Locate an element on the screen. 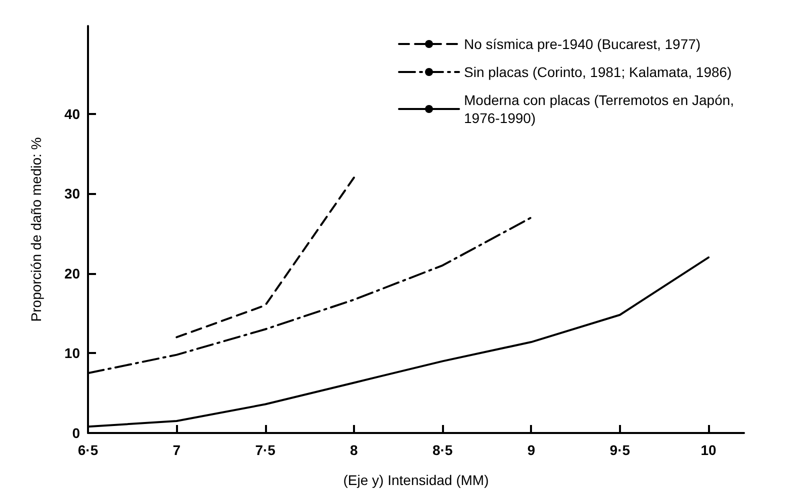  x-tick-label: 7 is located at coordinates (176, 450).